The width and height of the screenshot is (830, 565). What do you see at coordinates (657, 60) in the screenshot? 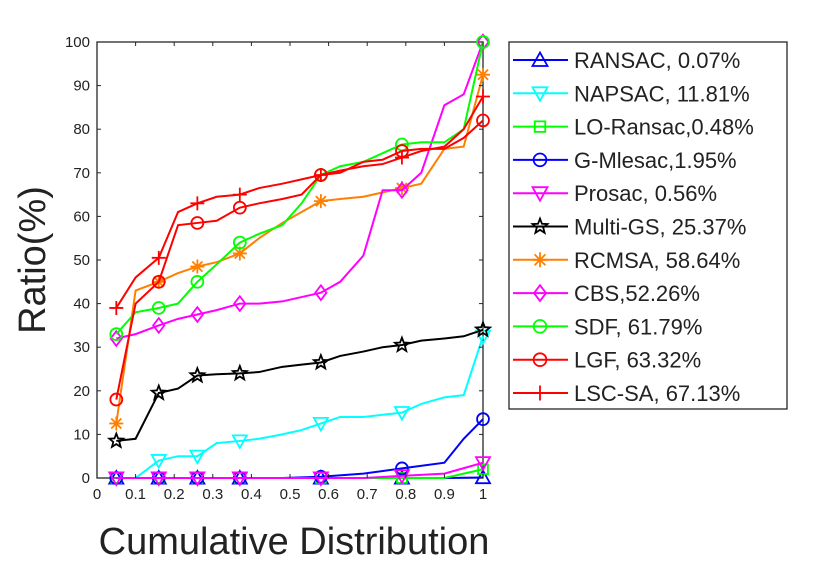
I see `legend-label: RANSAC, 0.07%` at bounding box center [657, 60].